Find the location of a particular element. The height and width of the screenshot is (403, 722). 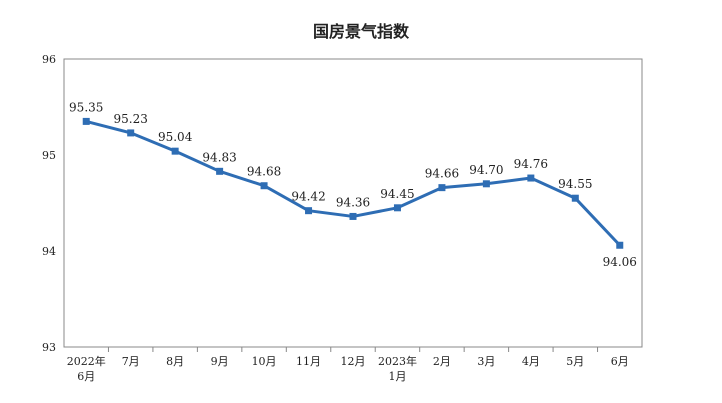

x-tick-label: 7月 is located at coordinates (131, 361).